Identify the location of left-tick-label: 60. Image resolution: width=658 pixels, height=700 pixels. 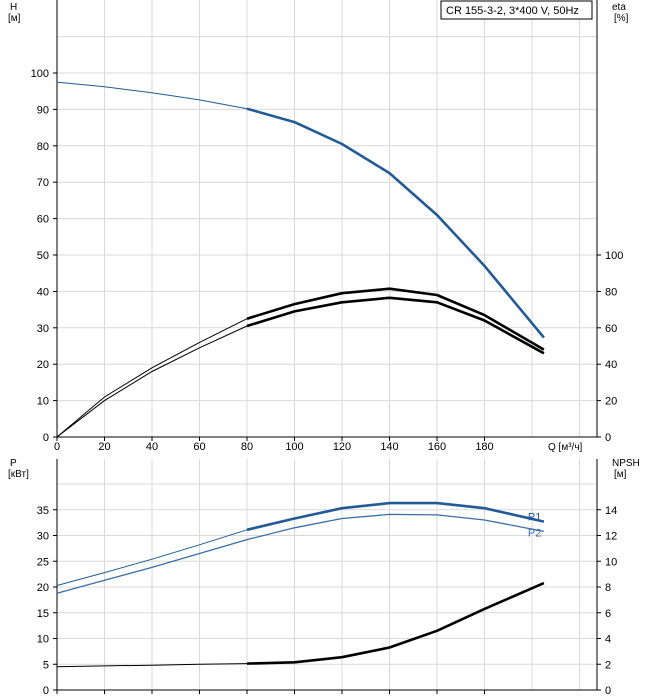
(43, 220).